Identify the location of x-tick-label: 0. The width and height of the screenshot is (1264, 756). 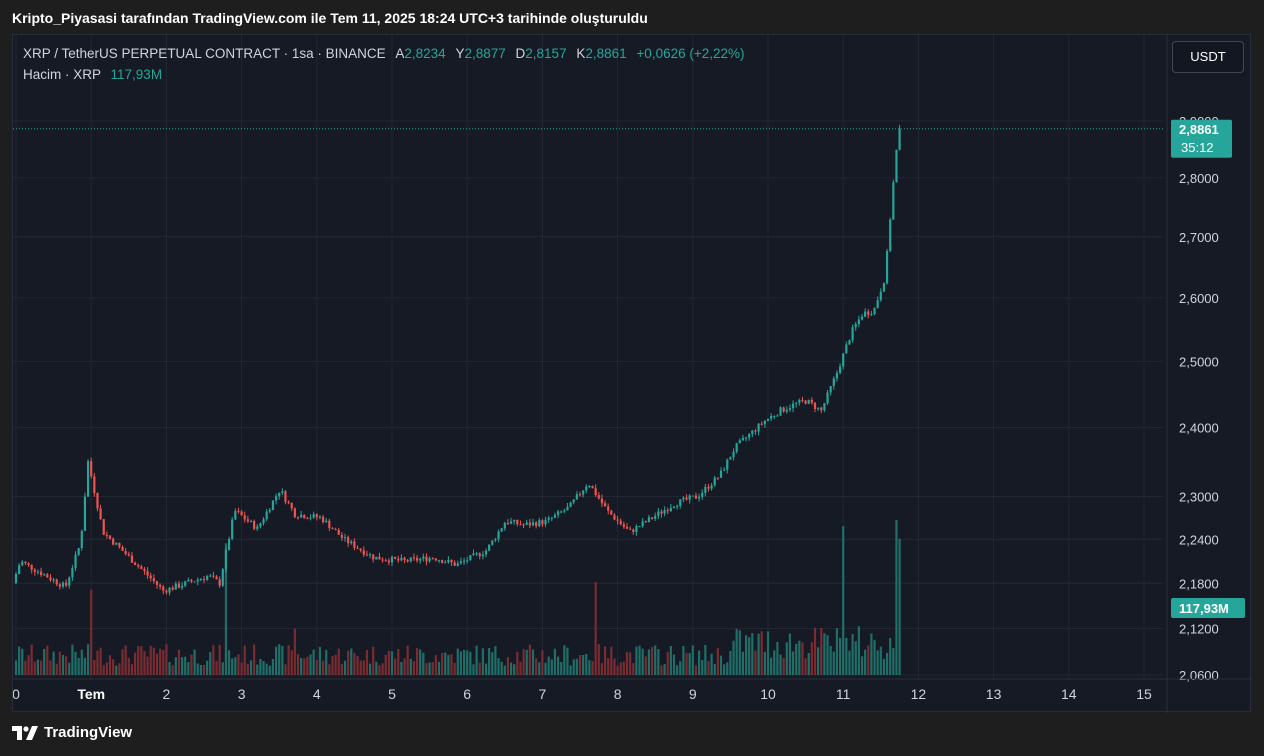
(16, 694).